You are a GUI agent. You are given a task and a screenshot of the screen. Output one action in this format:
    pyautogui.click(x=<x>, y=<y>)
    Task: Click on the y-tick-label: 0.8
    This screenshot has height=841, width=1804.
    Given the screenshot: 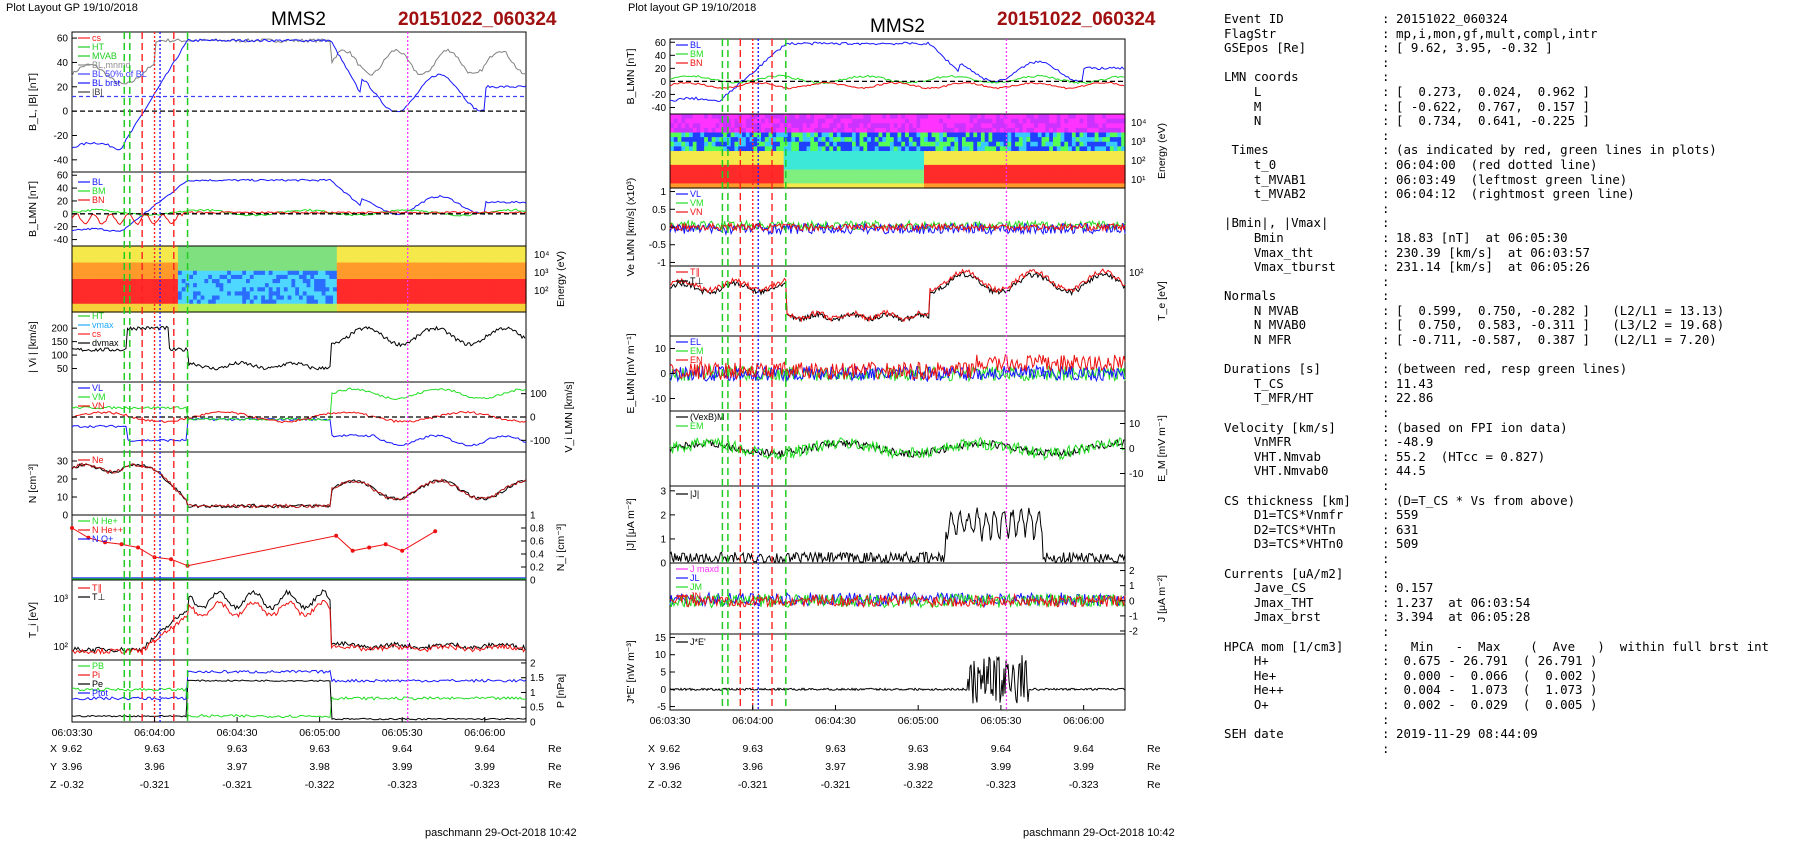 What is the action you would take?
    pyautogui.click(x=537, y=529)
    